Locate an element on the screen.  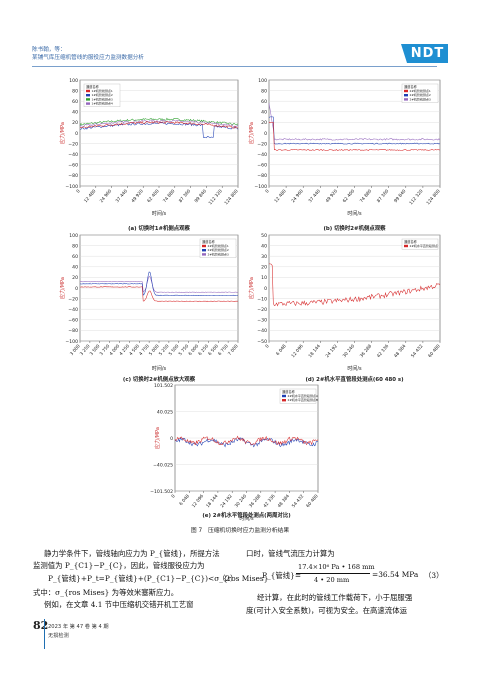
panel-d-xtick: 12 096 is located at coordinates (297, 351).